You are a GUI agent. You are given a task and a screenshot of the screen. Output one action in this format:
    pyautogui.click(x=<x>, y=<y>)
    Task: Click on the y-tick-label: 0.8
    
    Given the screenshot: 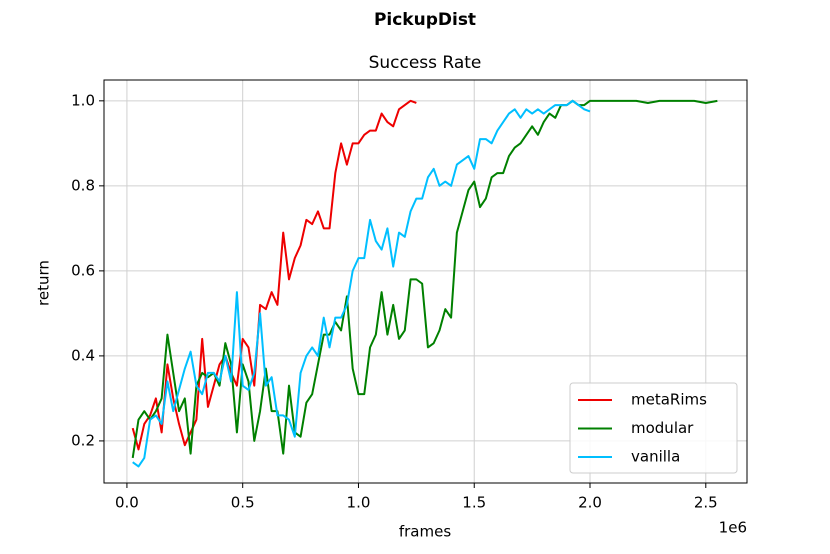 What is the action you would take?
    pyautogui.click(x=83, y=185)
    